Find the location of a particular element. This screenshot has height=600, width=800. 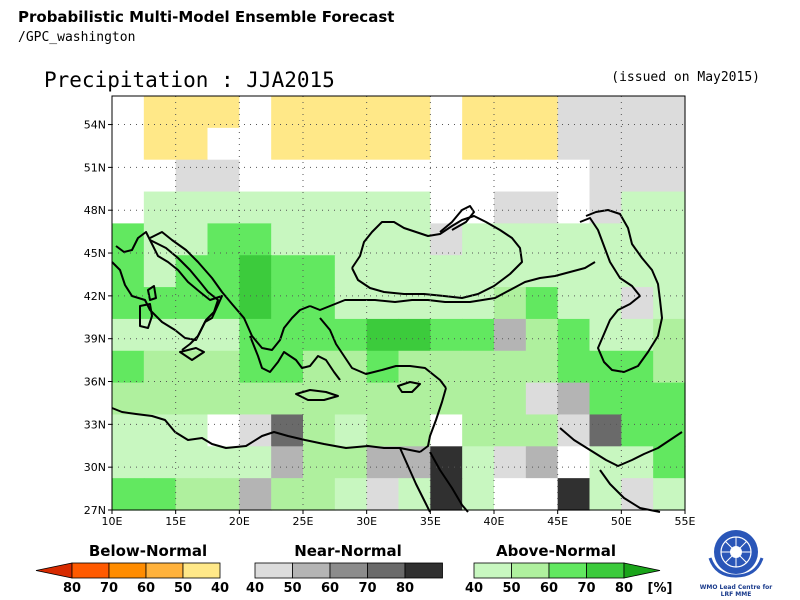

island-sicily is located at coordinates (192, 354).